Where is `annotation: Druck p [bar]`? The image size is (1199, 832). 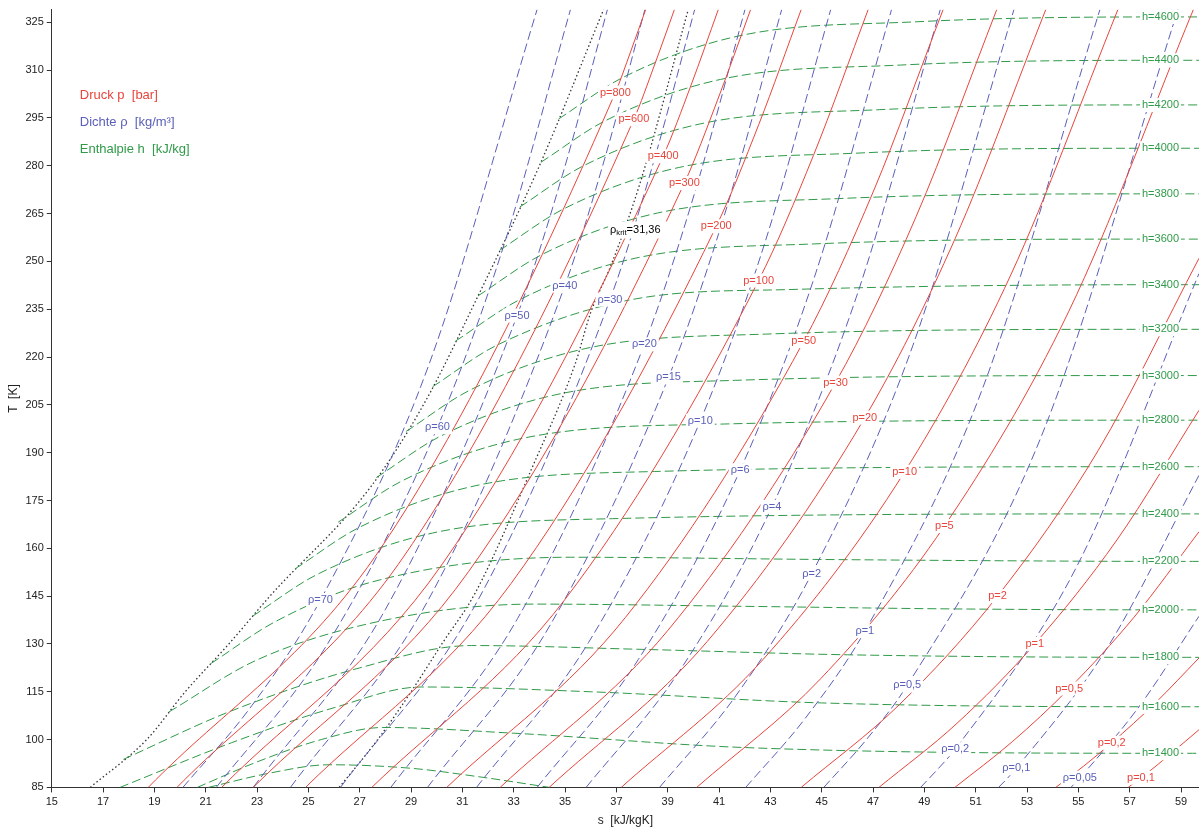
annotation: Druck p [bar] is located at coordinates (118, 95).